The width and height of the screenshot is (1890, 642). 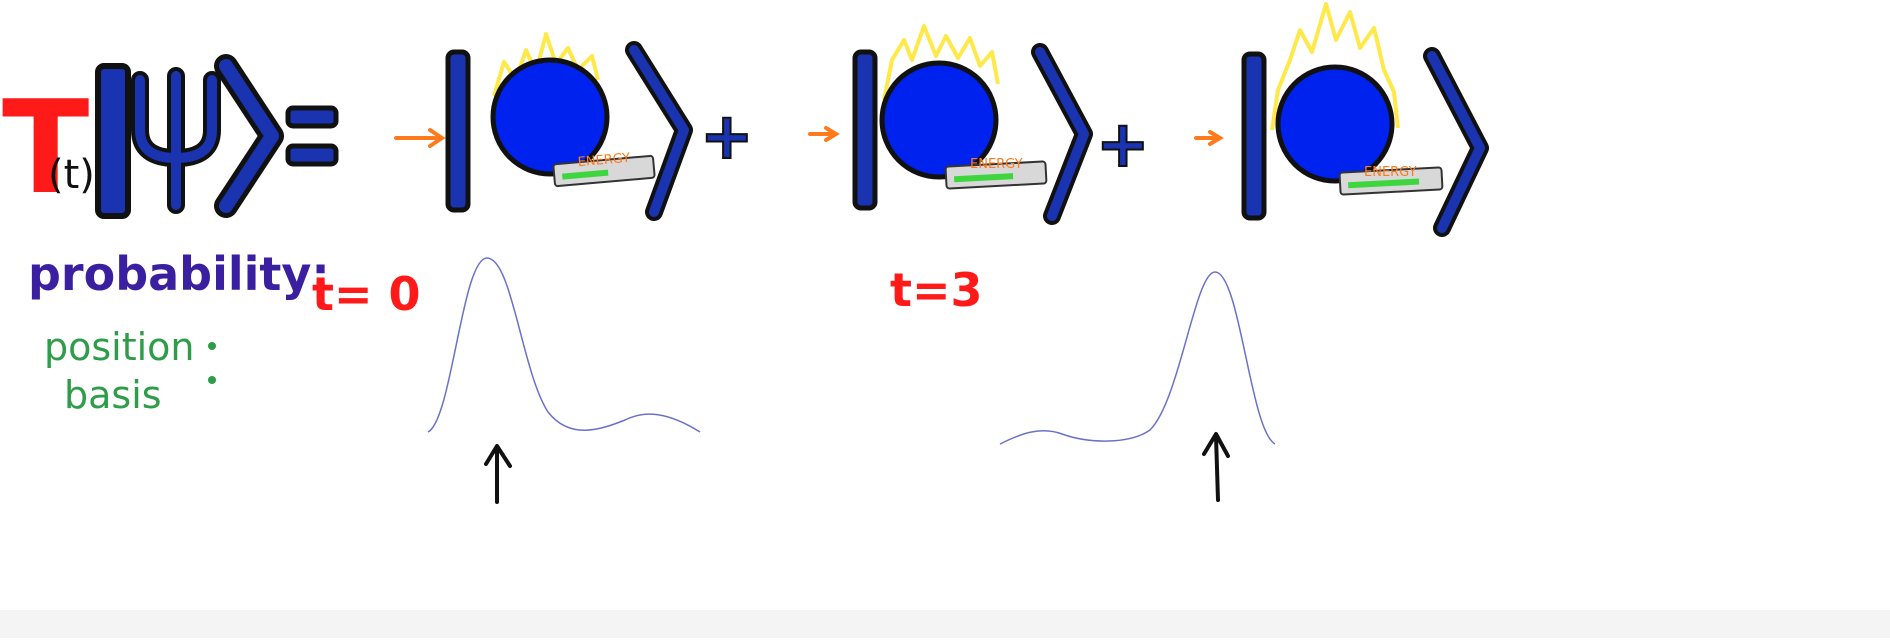 What do you see at coordinates (119, 347) in the screenshot?
I see `basis-label-line-1: position` at bounding box center [119, 347].